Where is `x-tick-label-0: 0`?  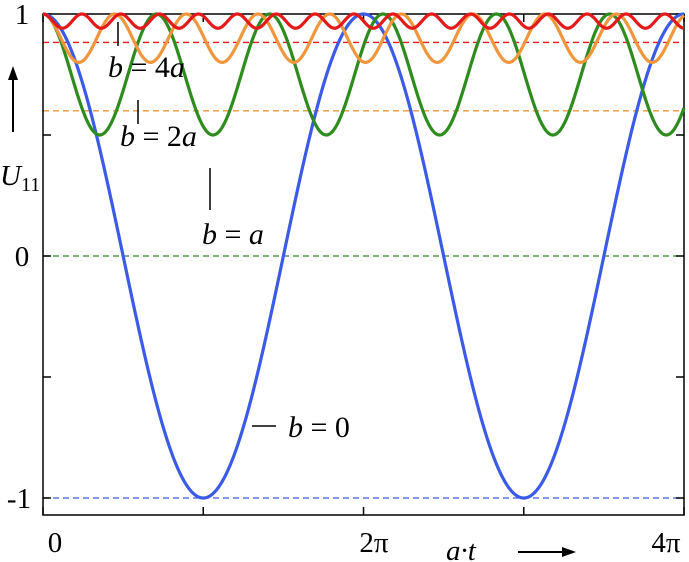 x-tick-label-0: 0 is located at coordinates (55, 543).